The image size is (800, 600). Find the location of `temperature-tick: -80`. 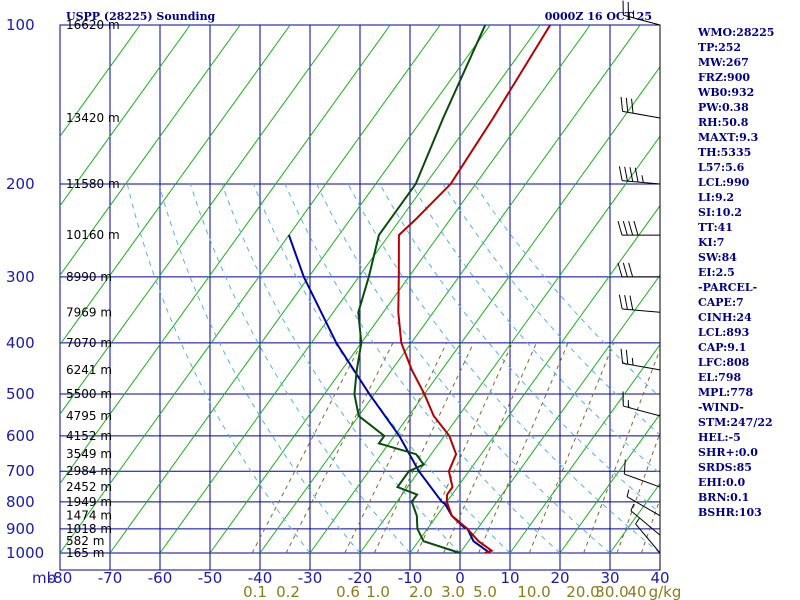

temperature-tick: -80 is located at coordinates (60, 578).